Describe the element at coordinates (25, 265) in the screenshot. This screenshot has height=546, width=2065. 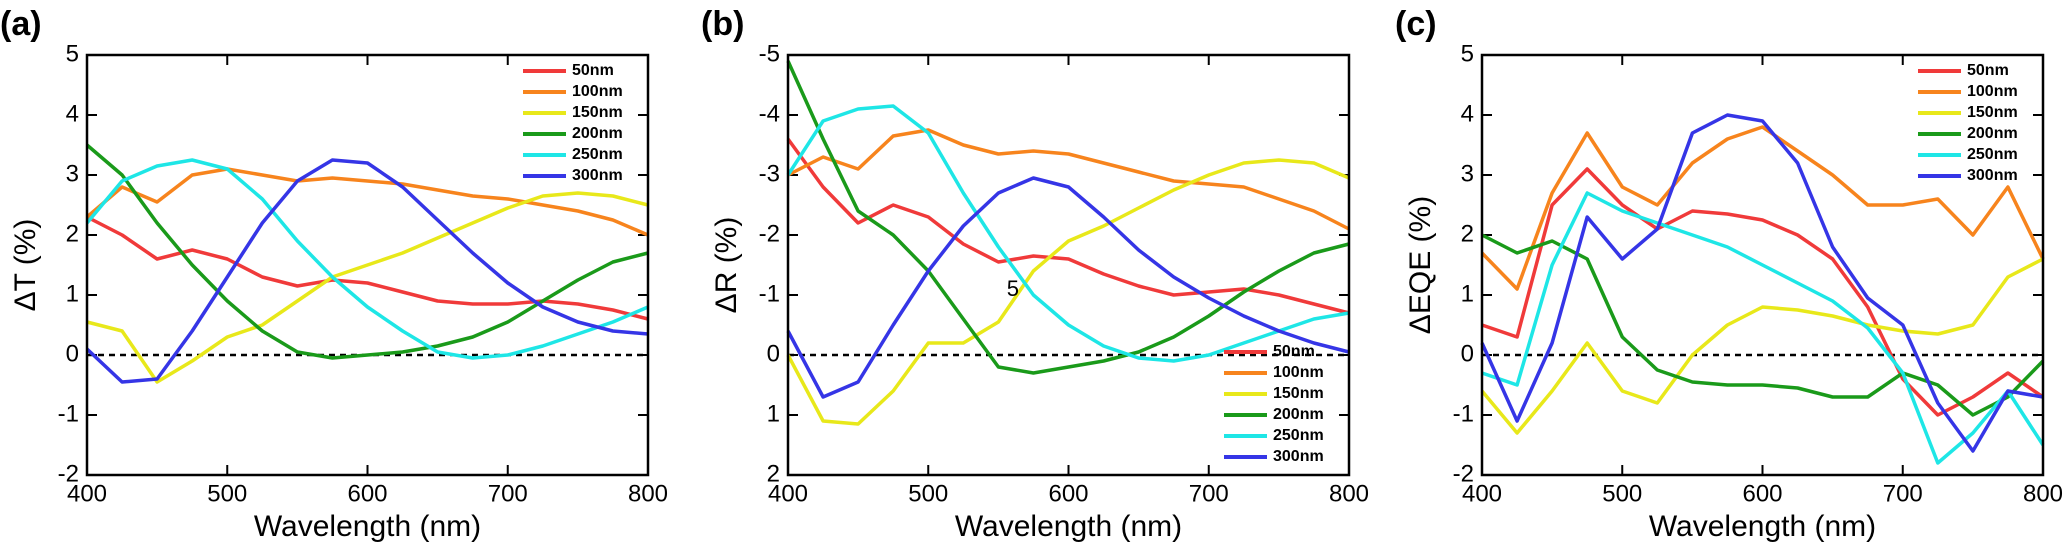
I see `y-axis-label: ΔT (%)` at that location.